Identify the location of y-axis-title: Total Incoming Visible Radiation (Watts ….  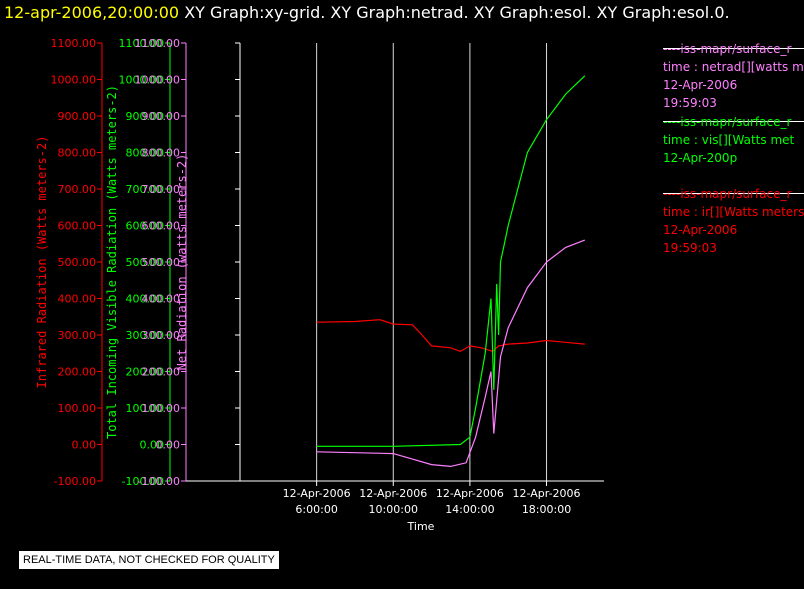
(112, 262).